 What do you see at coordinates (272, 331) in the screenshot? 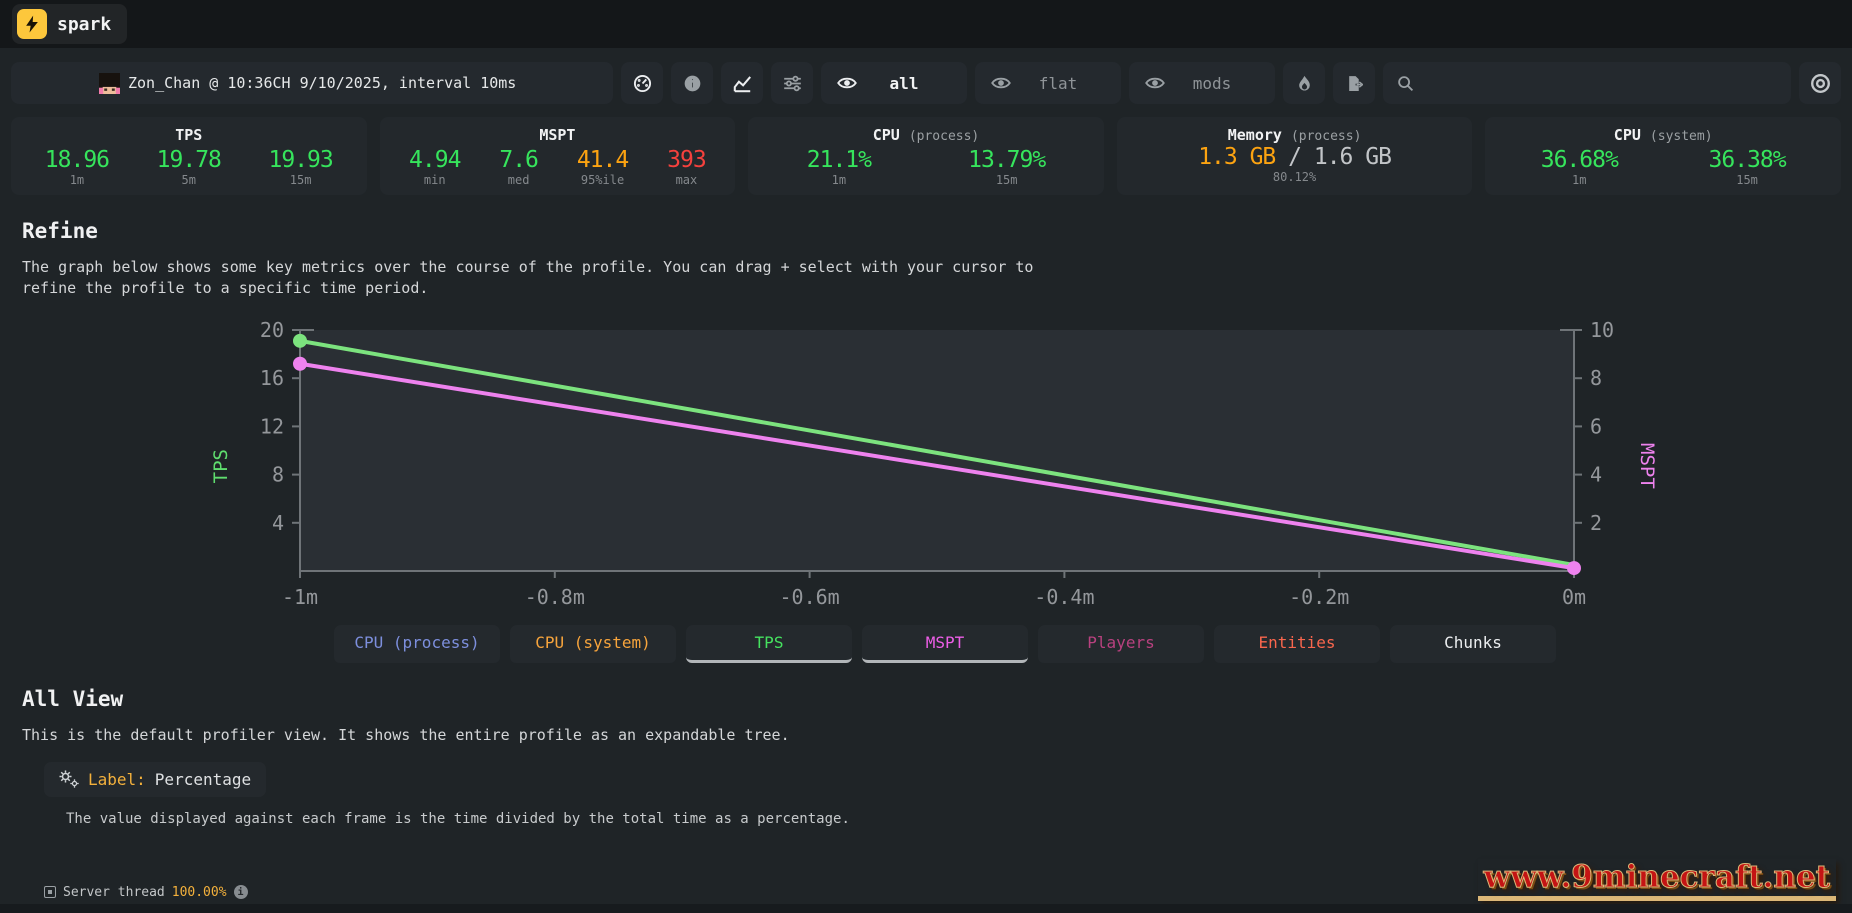
I see `svg-text: 20` at bounding box center [272, 331].